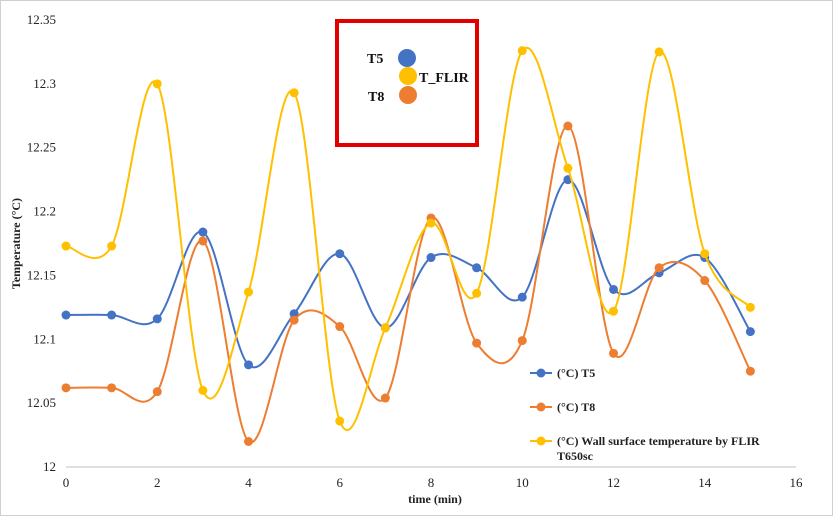  I want to click on legend-label: (°C) T8, so click(576, 407).